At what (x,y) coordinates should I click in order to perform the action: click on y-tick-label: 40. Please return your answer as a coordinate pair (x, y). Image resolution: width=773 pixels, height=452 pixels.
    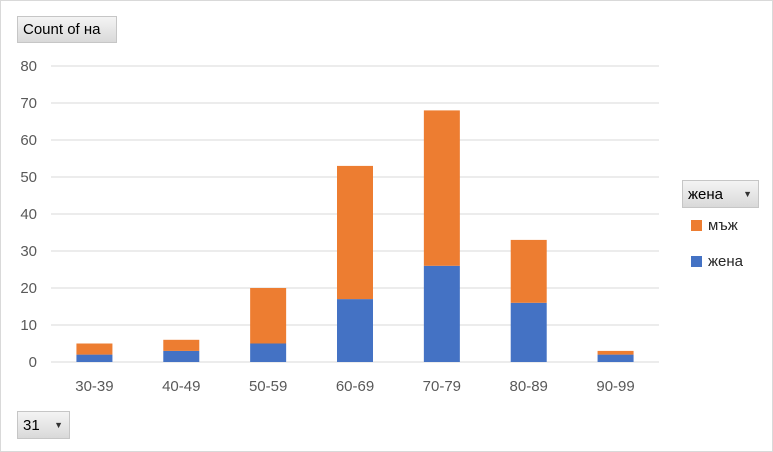
    Looking at the image, I should click on (28, 214).